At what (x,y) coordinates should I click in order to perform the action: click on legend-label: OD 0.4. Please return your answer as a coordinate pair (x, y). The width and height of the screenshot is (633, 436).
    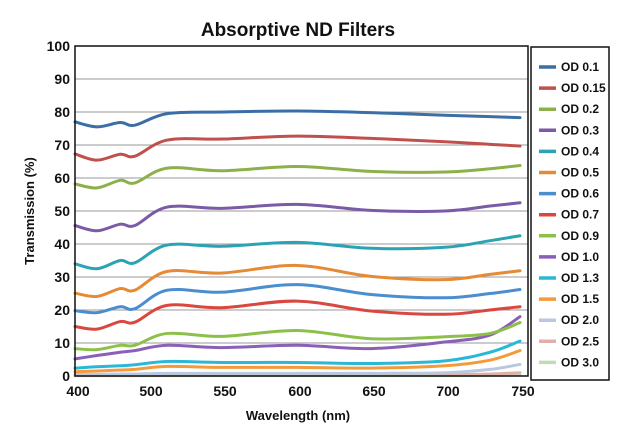
    Looking at the image, I should click on (580, 151).